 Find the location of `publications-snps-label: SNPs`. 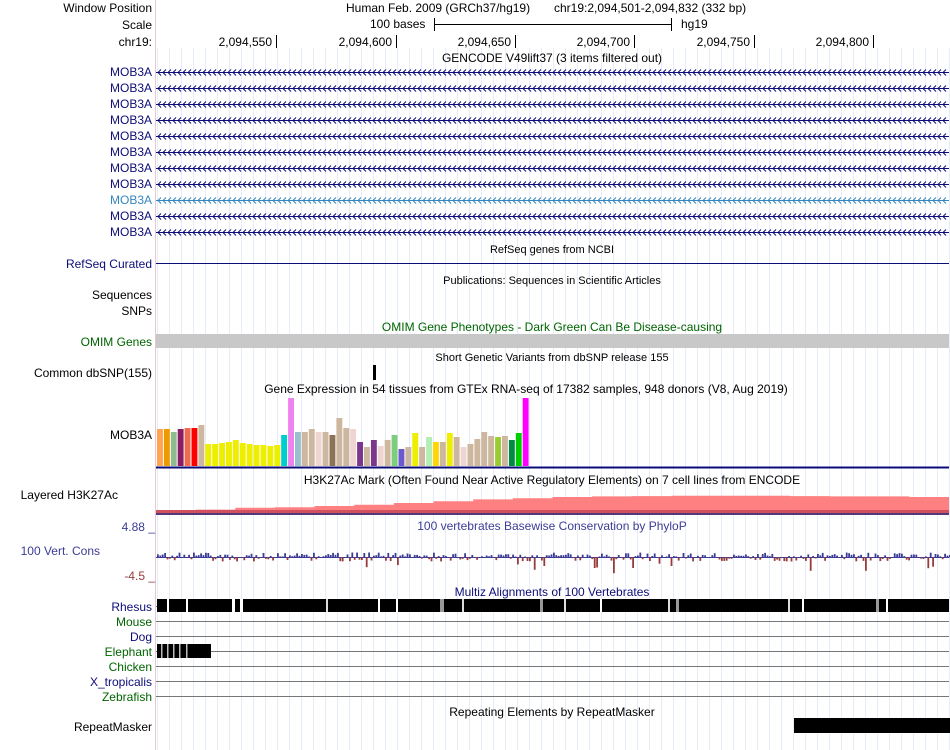

publications-snps-label: SNPs is located at coordinates (136, 311).